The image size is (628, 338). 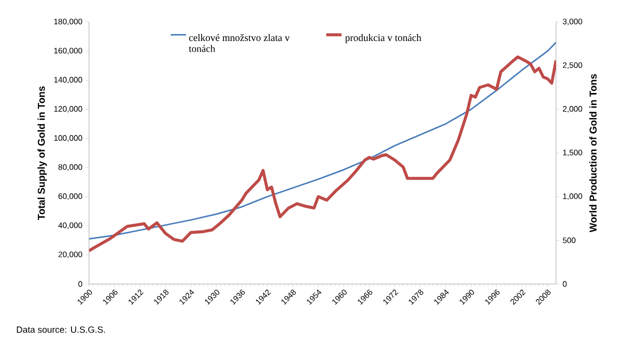 What do you see at coordinates (60, 329) in the screenshot?
I see `source-note: Data source: U.S.G.S.` at bounding box center [60, 329].